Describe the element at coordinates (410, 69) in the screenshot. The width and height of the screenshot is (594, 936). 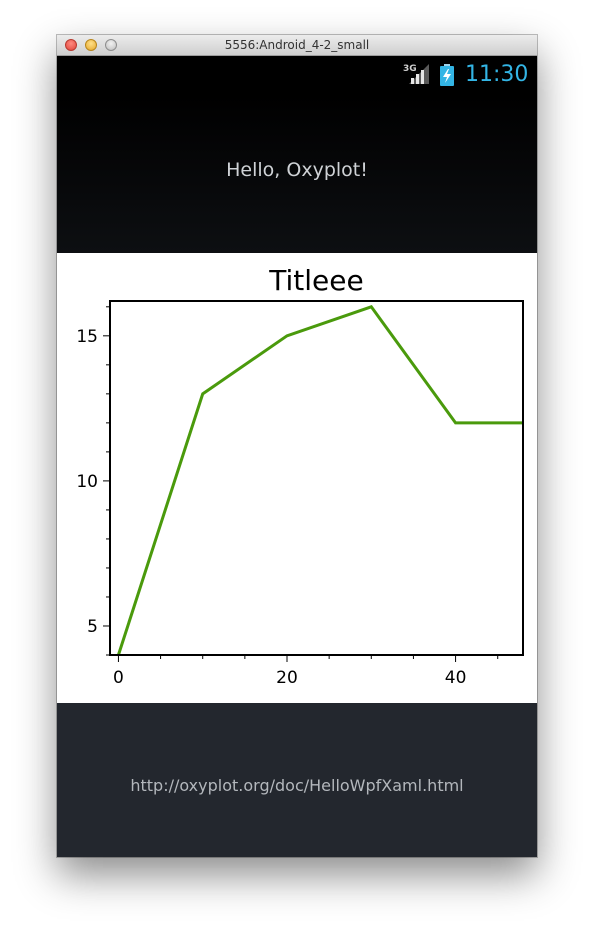
I see `network-type-label: 3G` at that location.